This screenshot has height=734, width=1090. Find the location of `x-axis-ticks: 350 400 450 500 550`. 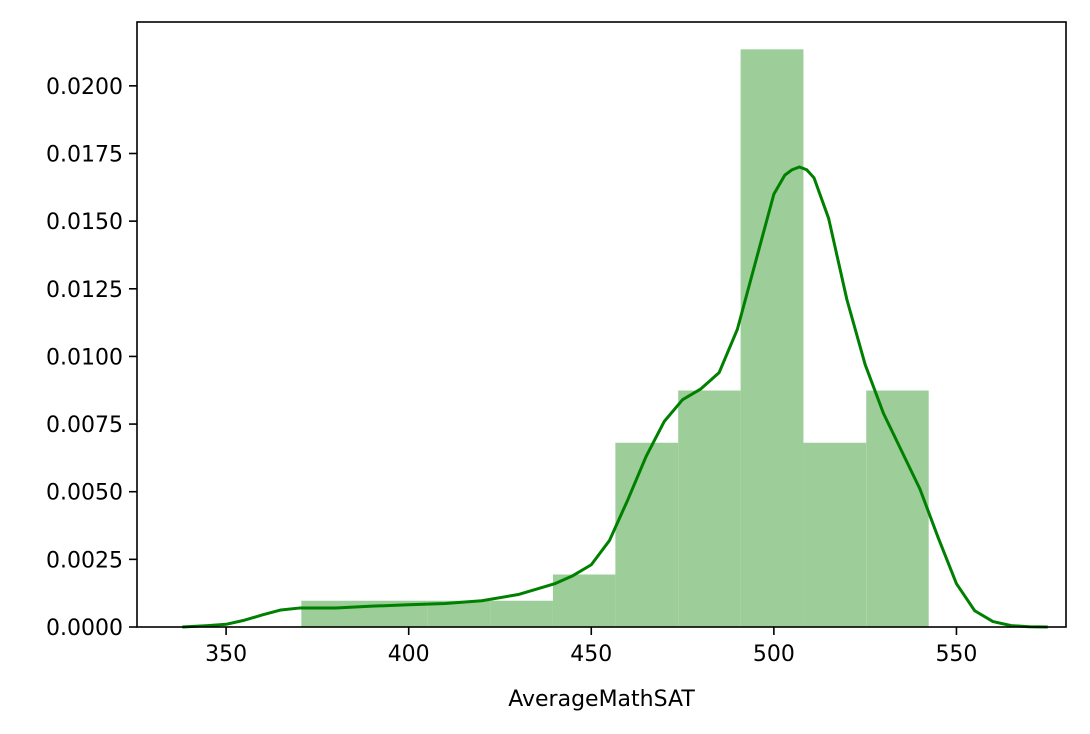

x-axis-ticks: 350 400 450 500 550 is located at coordinates (591, 647).